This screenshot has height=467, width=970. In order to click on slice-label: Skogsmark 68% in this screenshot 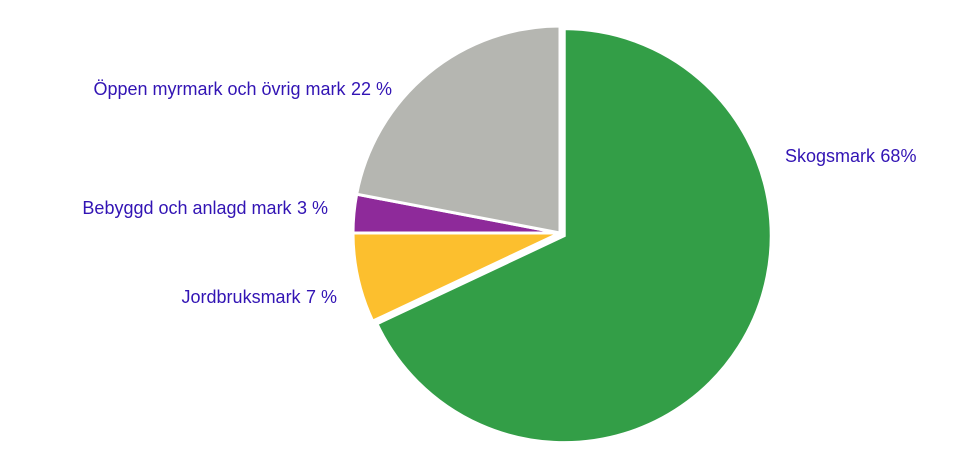, I will do `click(850, 156)`.